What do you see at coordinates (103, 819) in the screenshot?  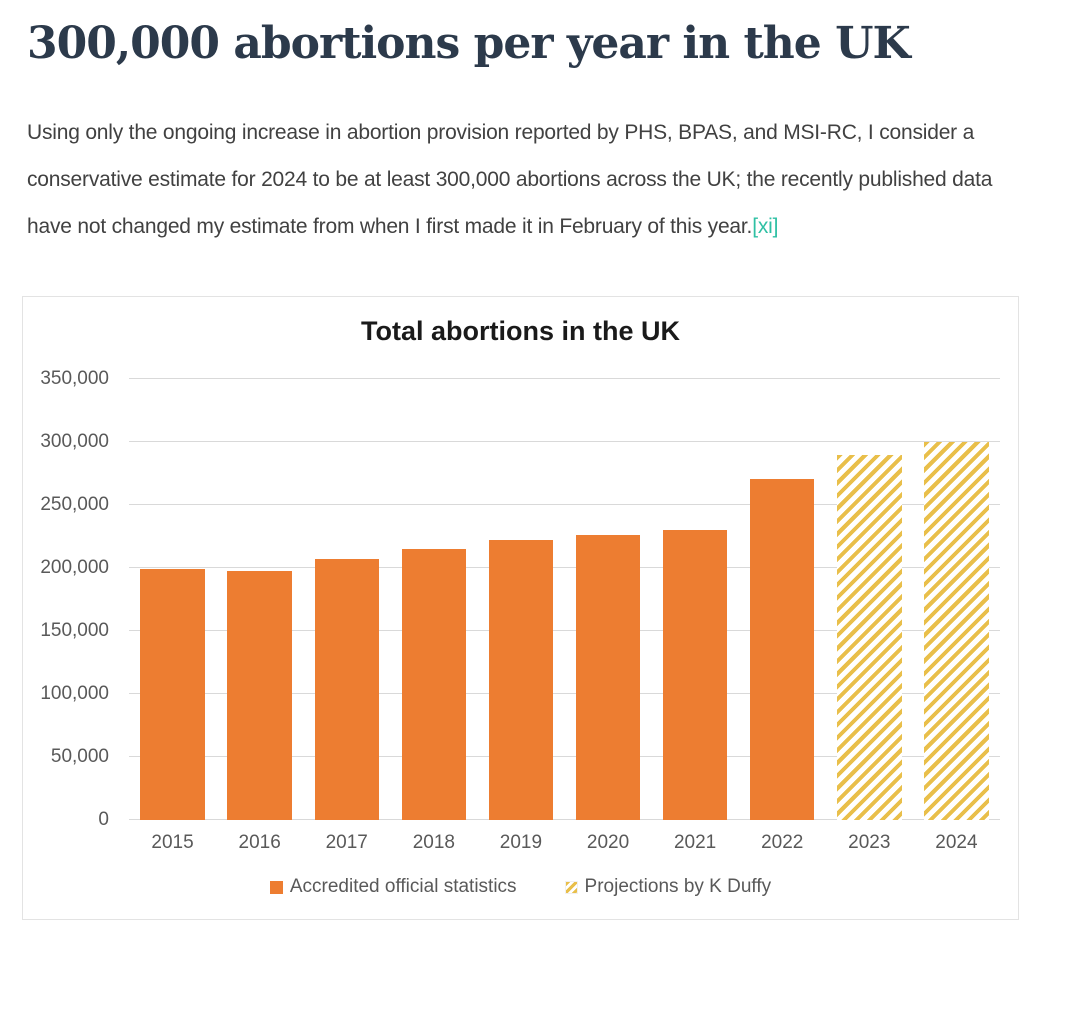 I see `y-tick-label-0: 0` at bounding box center [103, 819].